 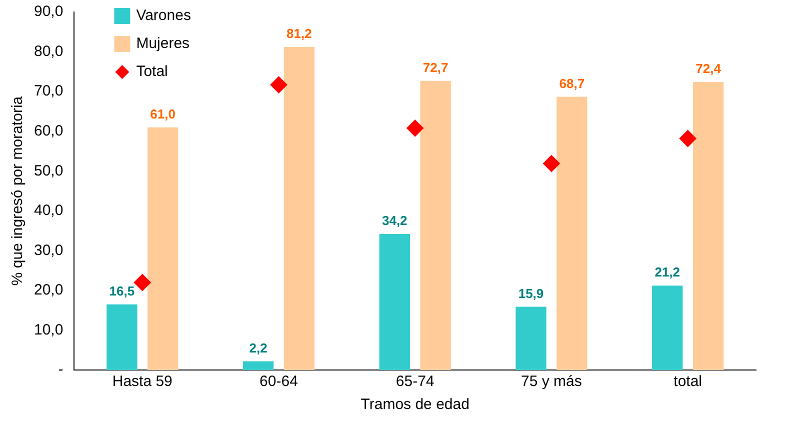 What do you see at coordinates (49, 91) in the screenshot?
I see `y-tick-label: 70,0` at bounding box center [49, 91].